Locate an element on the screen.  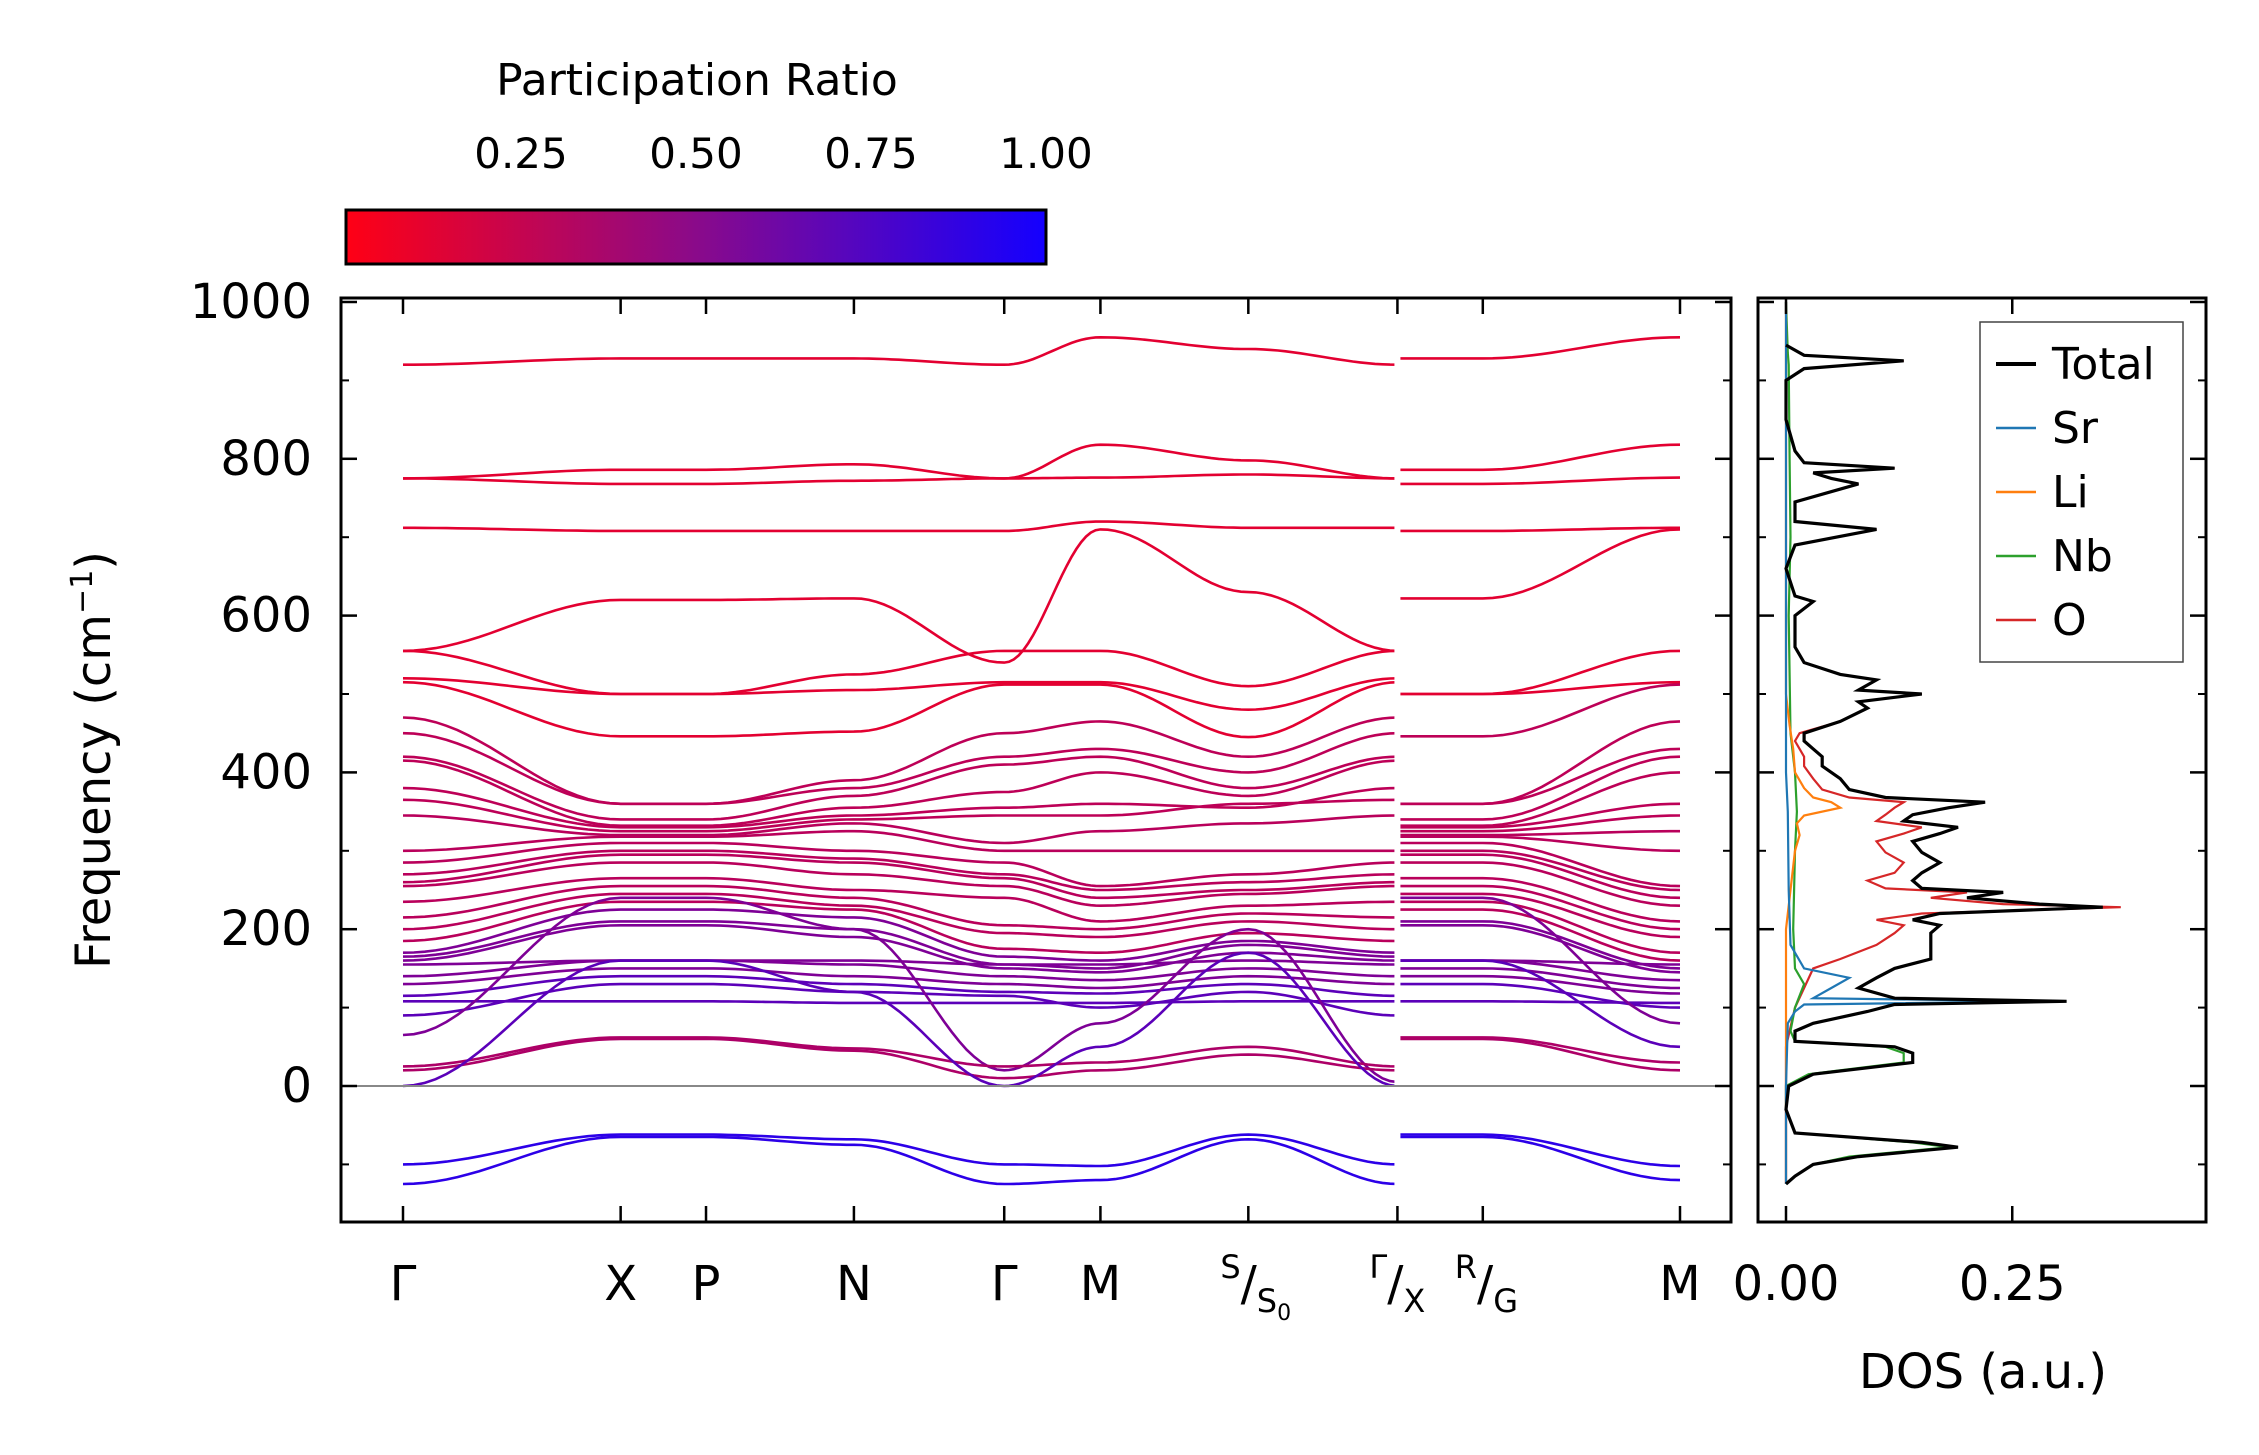
dos-x-tick-label: 0.25 is located at coordinates (2012, 1284).